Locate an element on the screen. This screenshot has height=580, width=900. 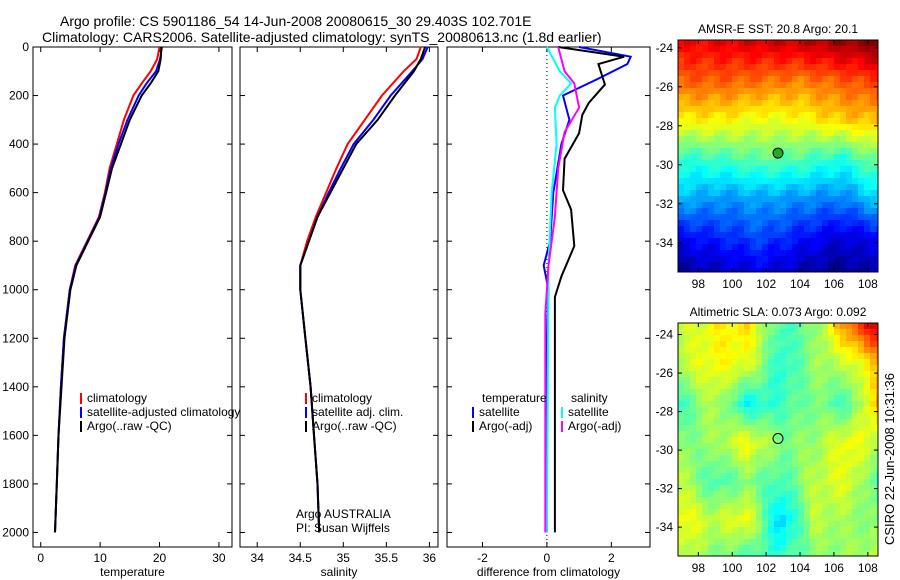
y-tick-label: 800 is located at coordinates (19, 241).